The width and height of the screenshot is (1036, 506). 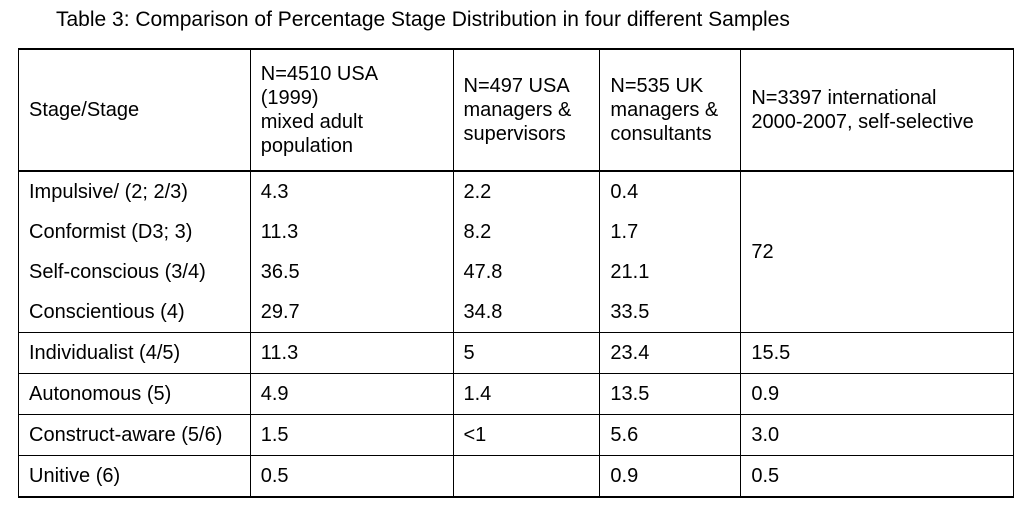 I want to click on uk-managers-cell: 5.6, so click(x=670, y=435).